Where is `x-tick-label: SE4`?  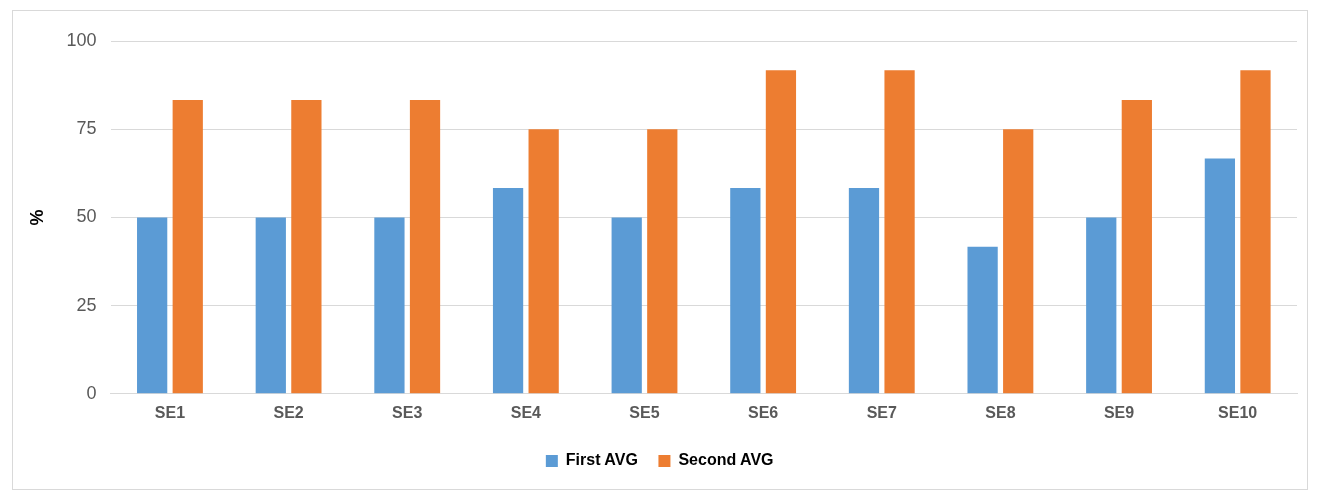
x-tick-label: SE4 is located at coordinates (526, 412).